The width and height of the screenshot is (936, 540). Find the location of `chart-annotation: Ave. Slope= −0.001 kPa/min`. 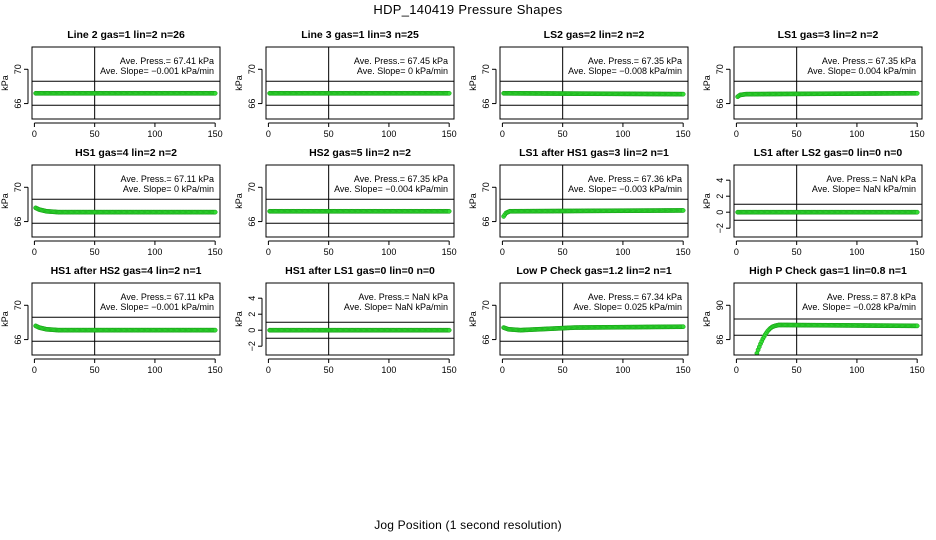

chart-annotation: Ave. Slope= −0.001 kPa/min is located at coordinates (157, 71).